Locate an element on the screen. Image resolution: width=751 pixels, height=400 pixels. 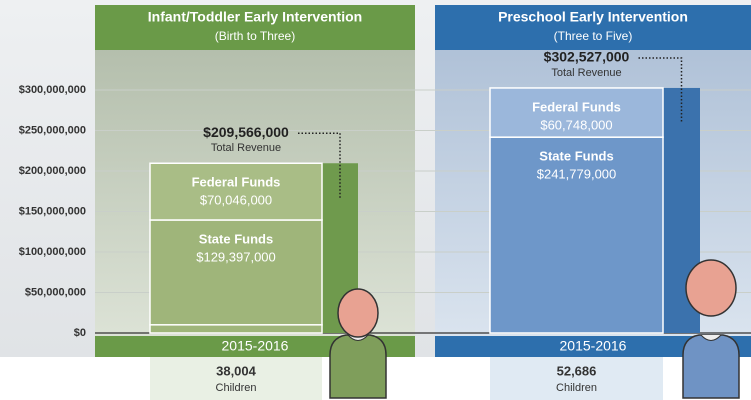
y-tick-label: $100,000,000 is located at coordinates (52, 252).